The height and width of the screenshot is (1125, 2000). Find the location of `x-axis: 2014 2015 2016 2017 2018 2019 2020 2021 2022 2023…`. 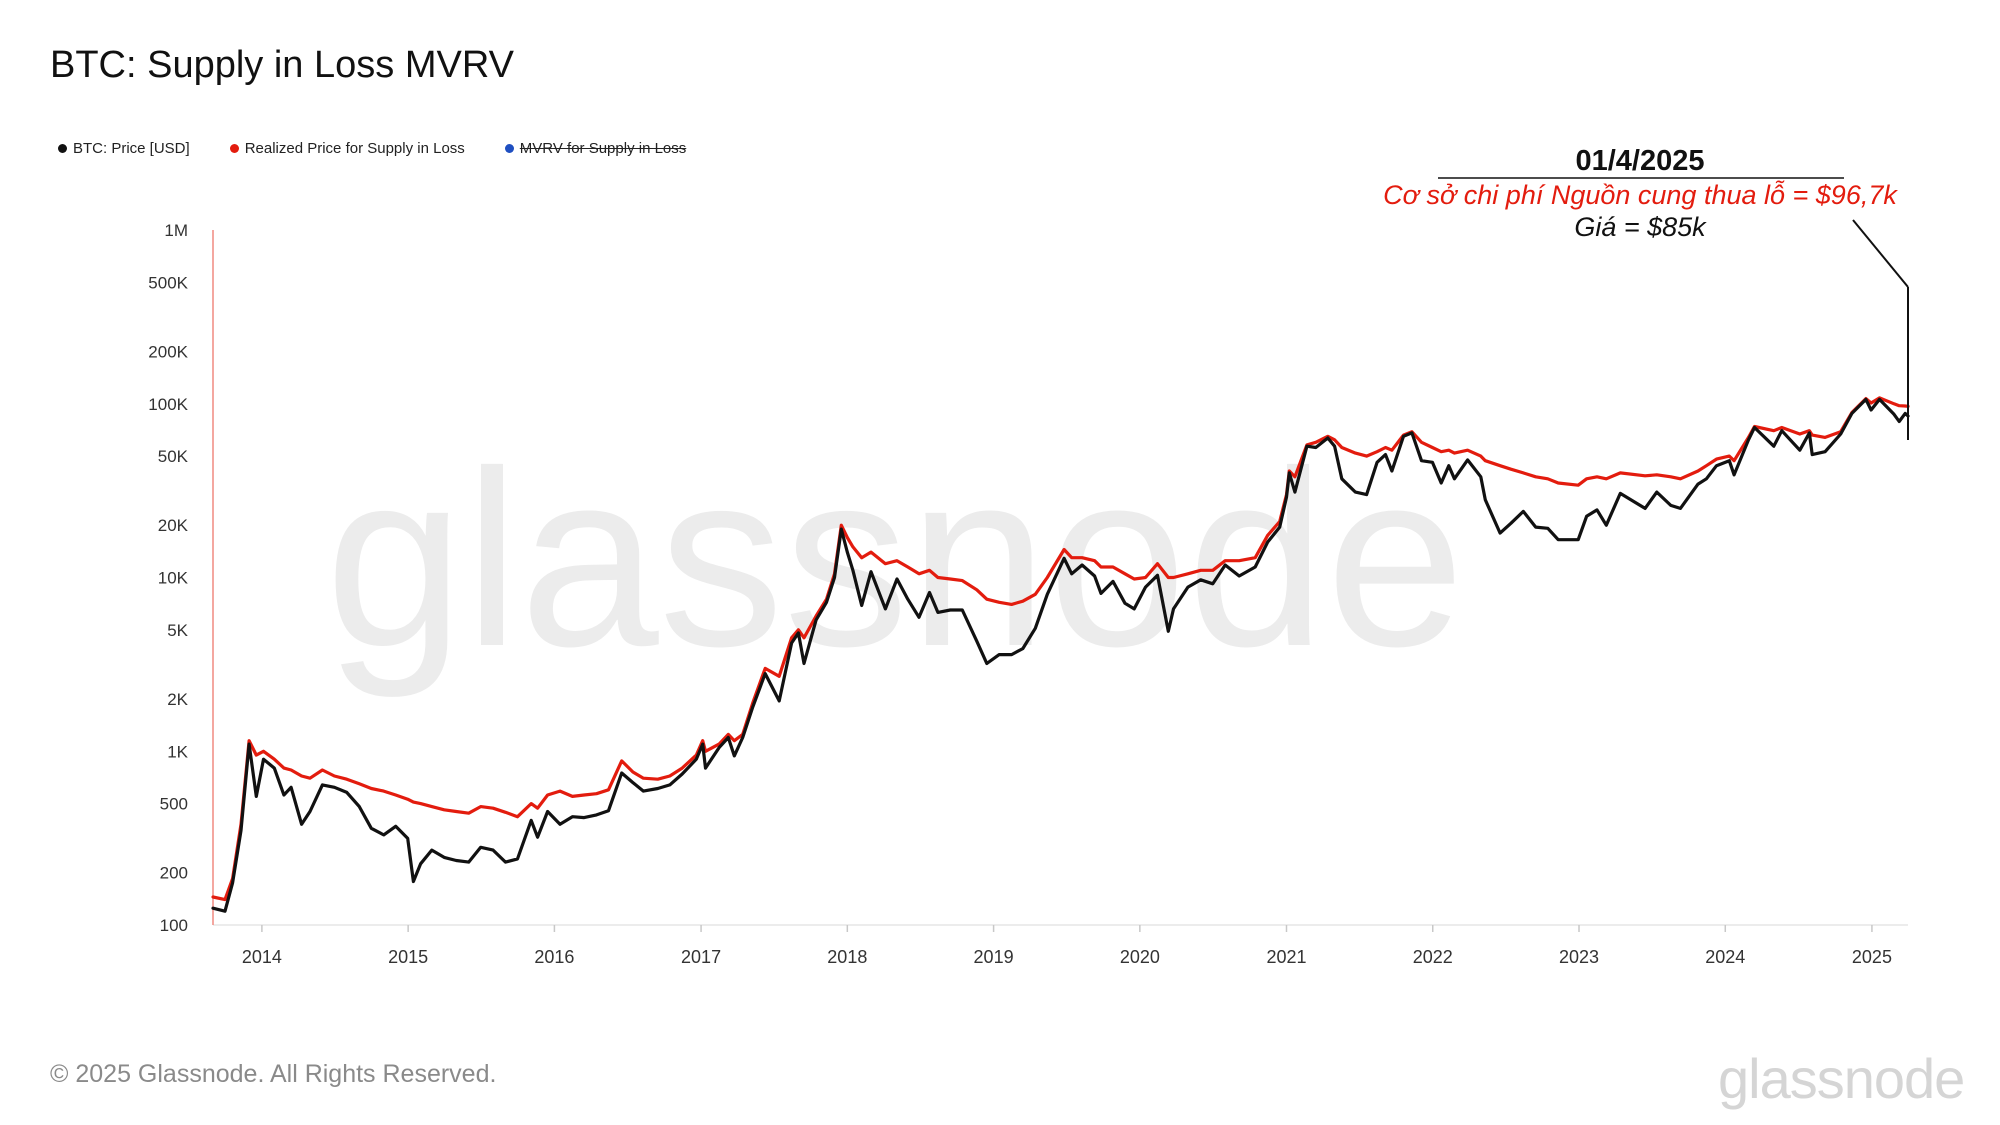

x-axis: 2014 2015 2016 2017 2018 2019 2020 2021 2022 2023… is located at coordinates (1060, 945).